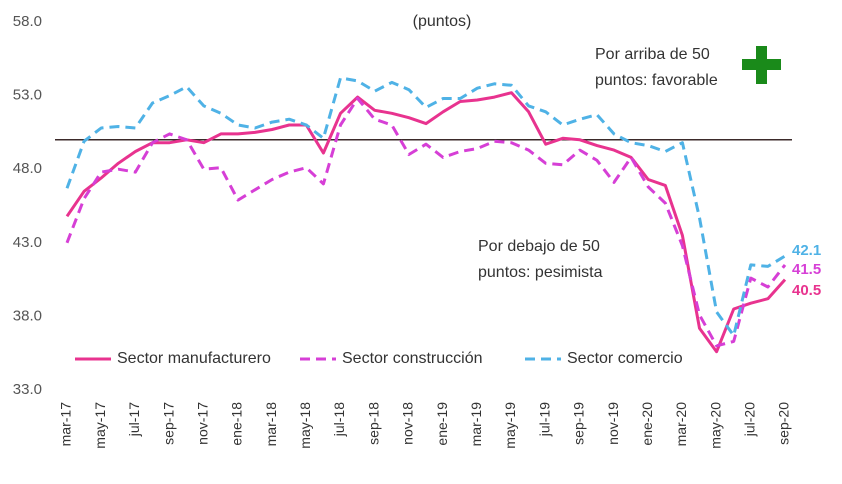 The height and width of the screenshot is (484, 842). Describe the element at coordinates (750, 419) in the screenshot. I see `x-tick-label: jul-20` at that location.